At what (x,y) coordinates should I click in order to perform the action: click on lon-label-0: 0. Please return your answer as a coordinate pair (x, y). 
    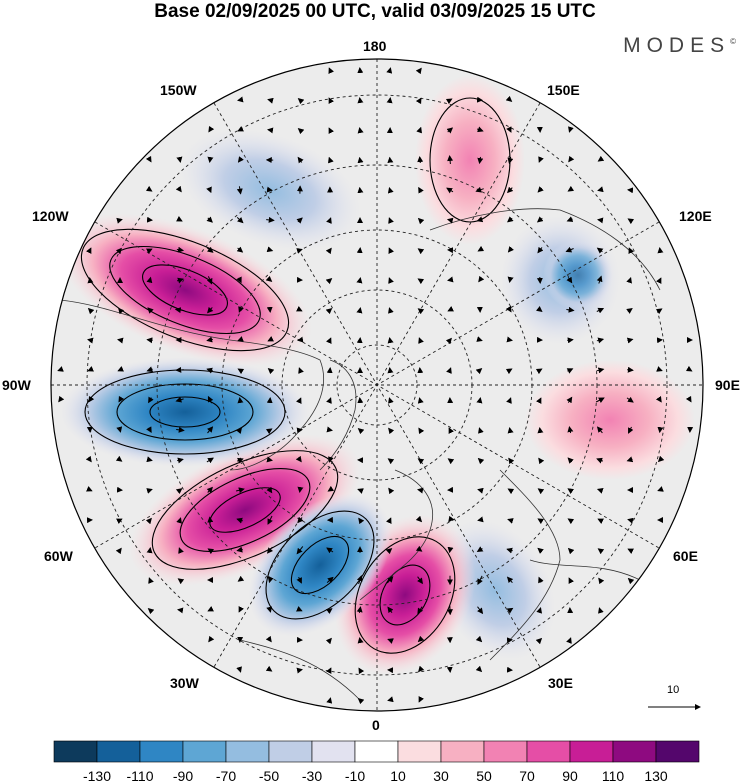
    Looking at the image, I should click on (376, 725).